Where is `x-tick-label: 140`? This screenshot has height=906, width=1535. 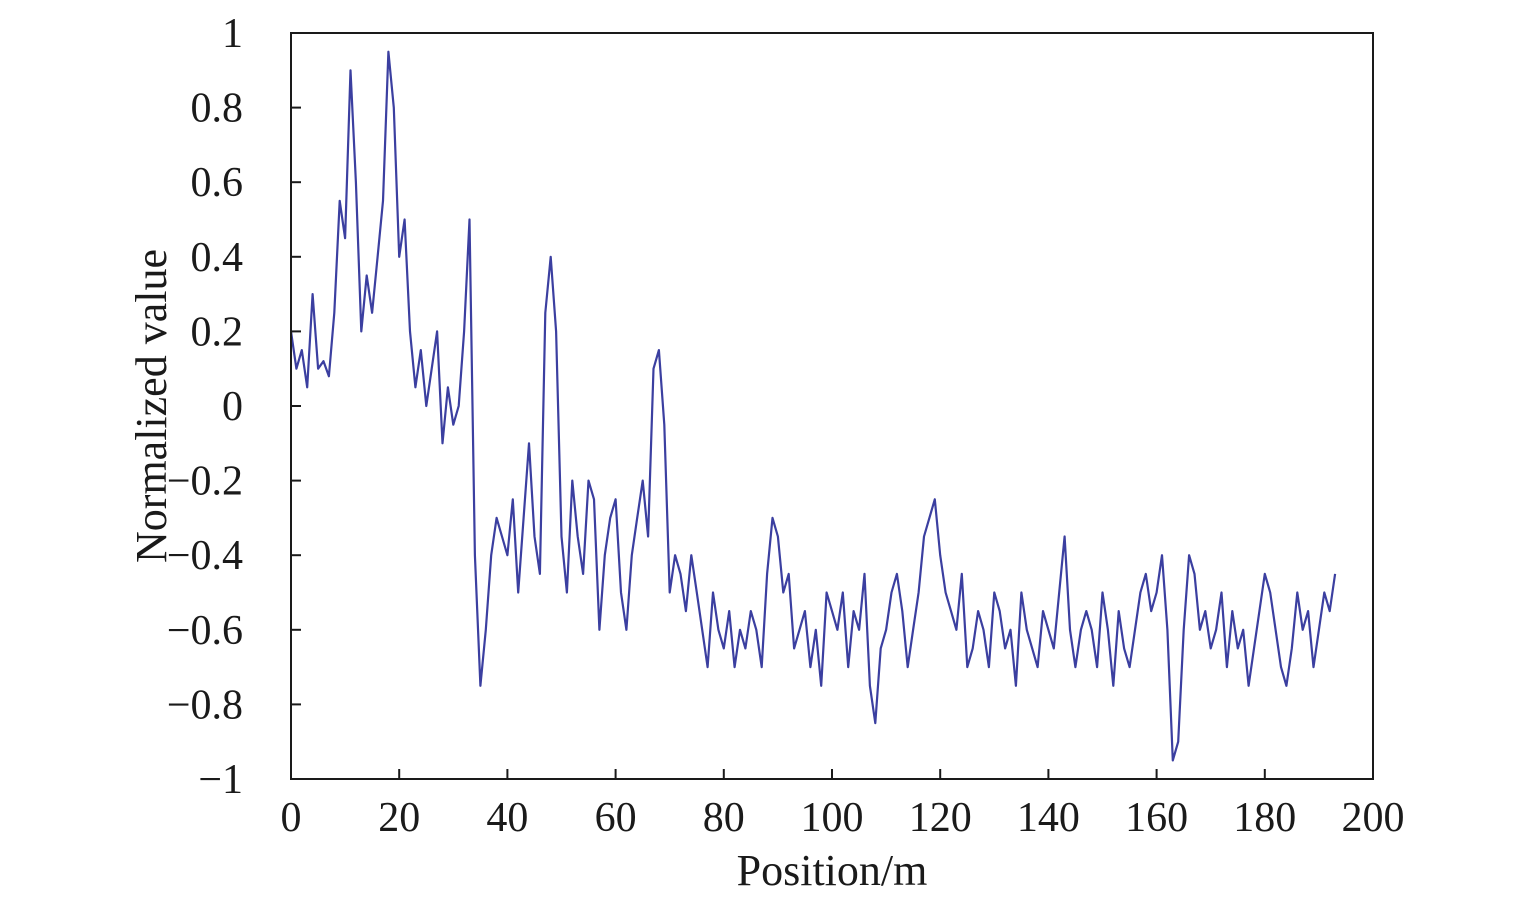 x-tick-label: 140 is located at coordinates (1048, 818).